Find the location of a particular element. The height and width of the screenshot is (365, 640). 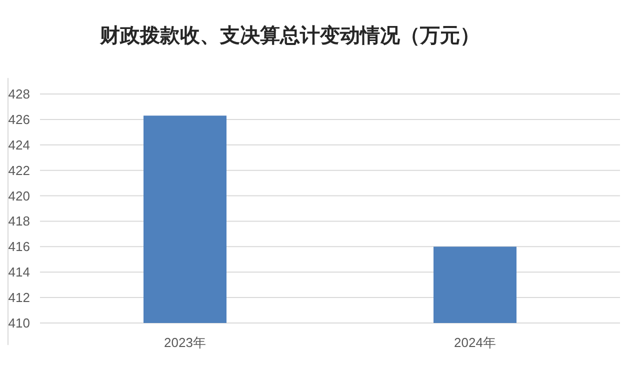

y-tick-label: 412 is located at coordinates (19, 298).